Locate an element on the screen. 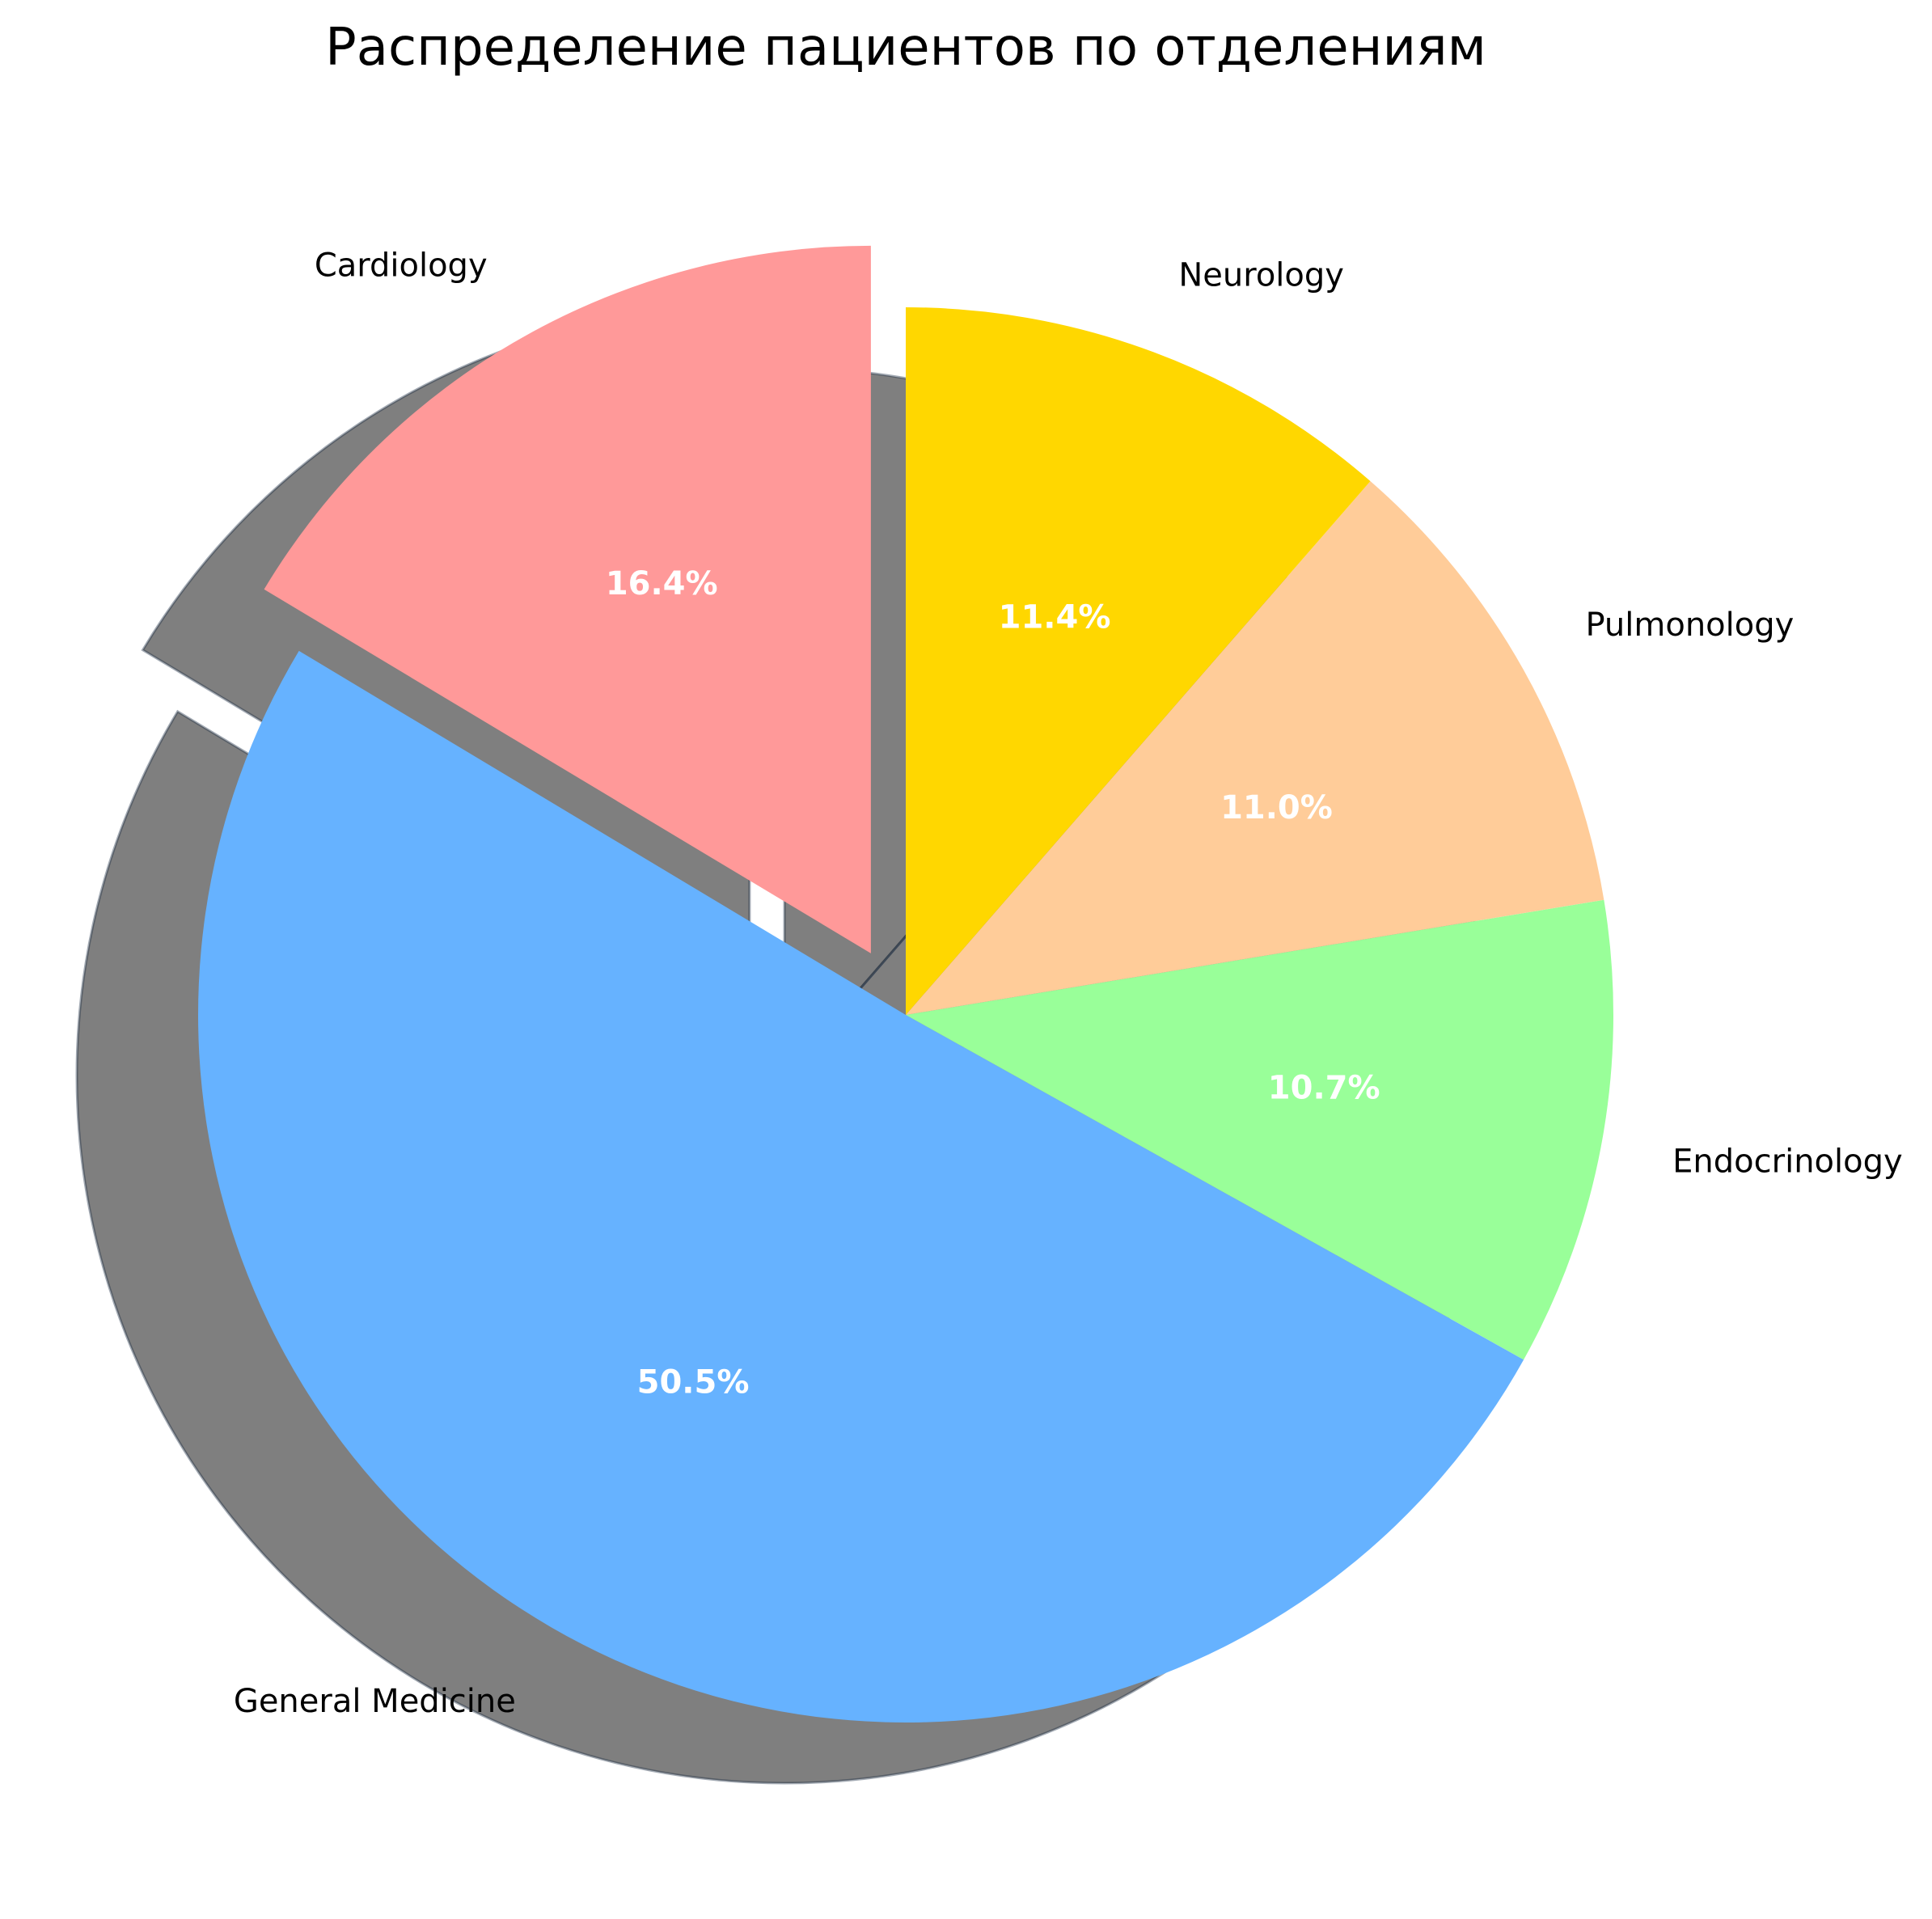  slice-pct-cardiology: 16.4% is located at coordinates (662, 583).